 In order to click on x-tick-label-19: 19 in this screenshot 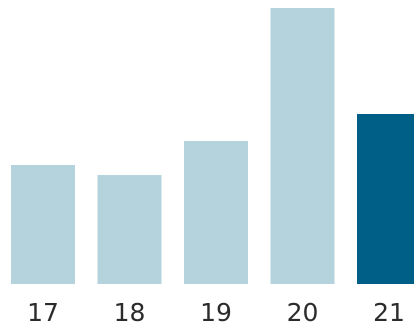, I will do `click(216, 312)`.